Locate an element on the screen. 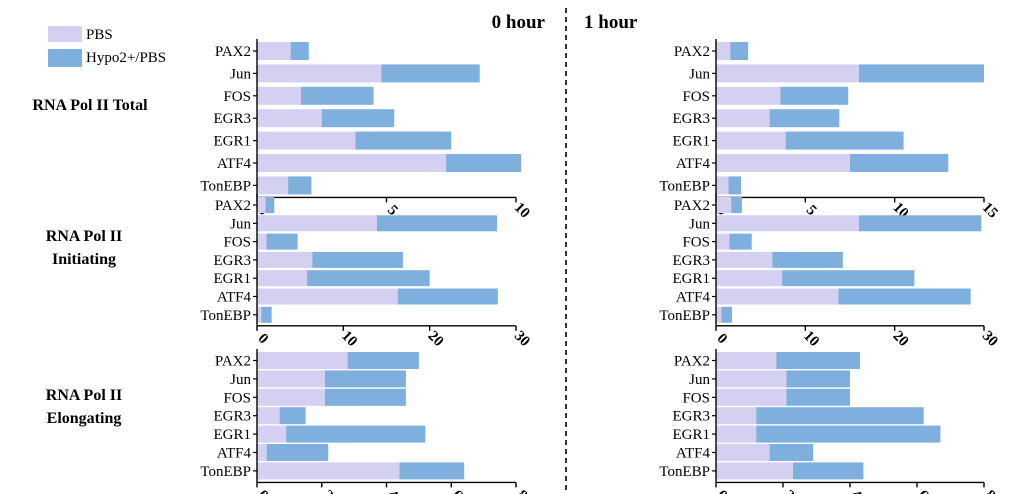  legend-swatch-pbs is located at coordinates (65, 34).